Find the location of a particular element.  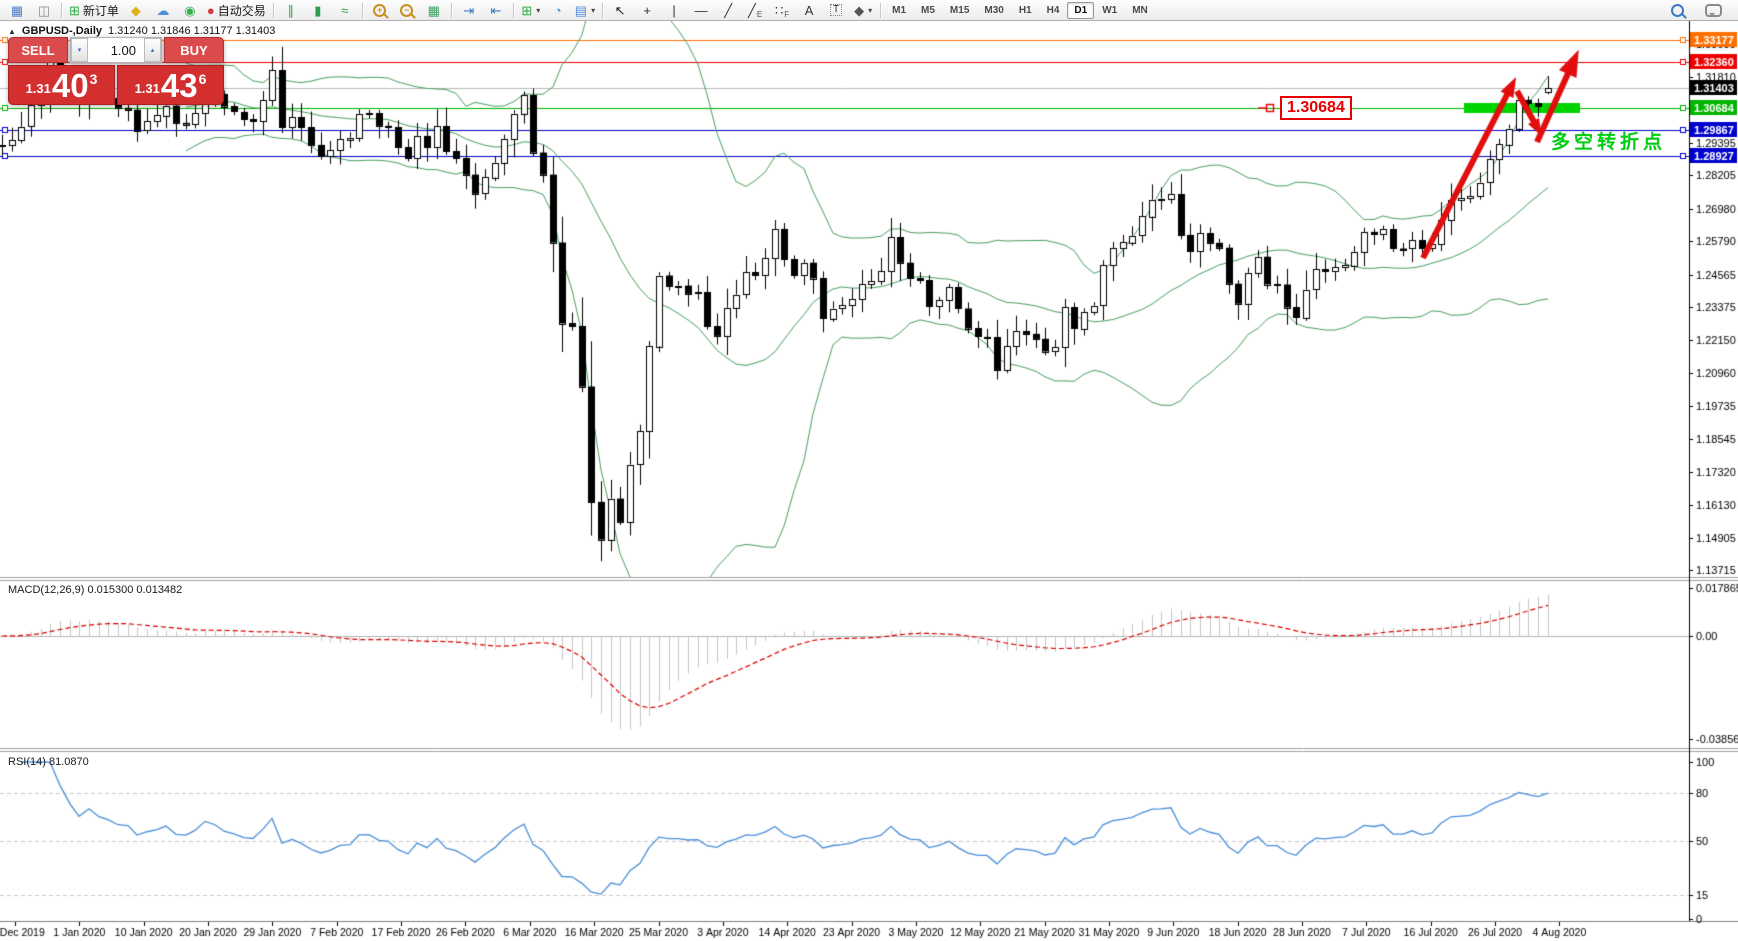

vertical-line-icon-glyph: | is located at coordinates (674, 10).